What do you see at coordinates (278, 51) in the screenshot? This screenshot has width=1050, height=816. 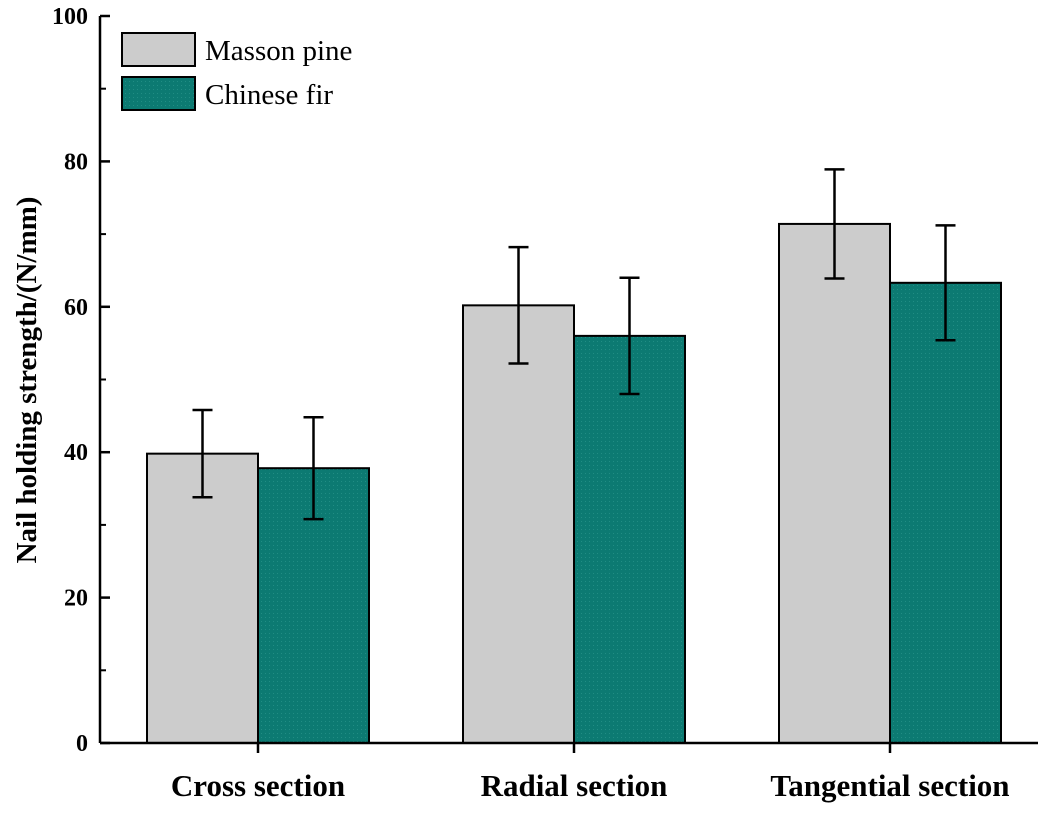 I see `legend-label: Masson pine` at bounding box center [278, 51].